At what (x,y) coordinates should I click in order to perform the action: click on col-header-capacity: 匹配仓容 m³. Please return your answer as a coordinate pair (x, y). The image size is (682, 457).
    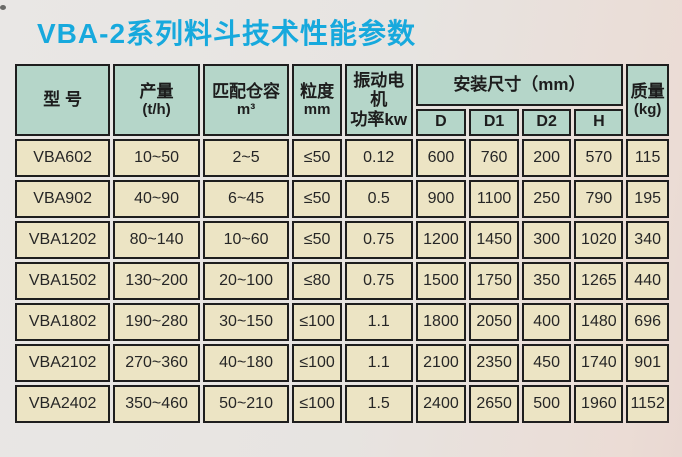
    Looking at the image, I should click on (246, 100).